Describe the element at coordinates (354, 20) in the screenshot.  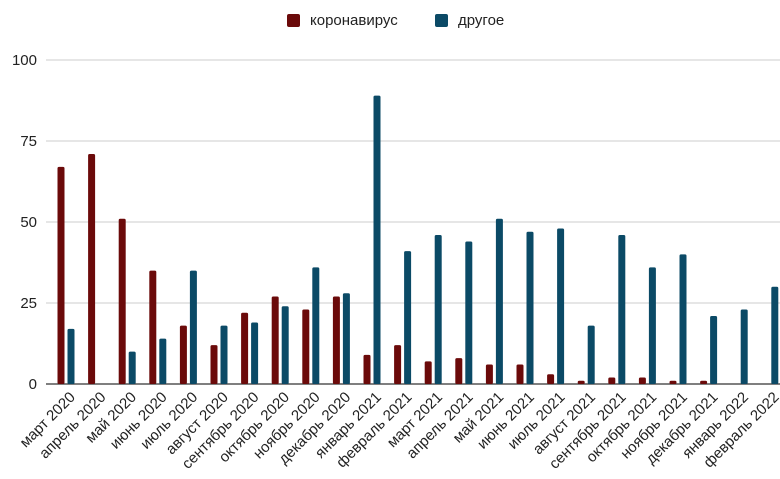
I see `legend-label-coronavirus: коронавирус` at that location.